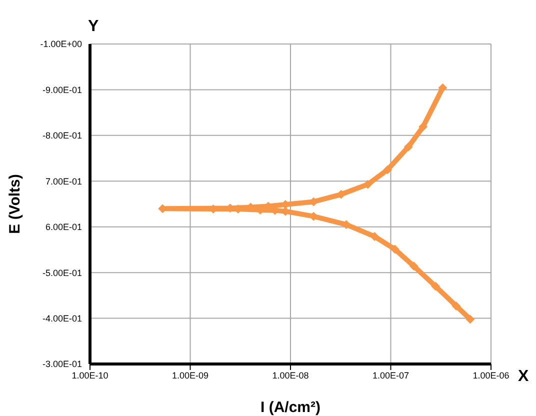 This screenshot has width=536, height=416. I want to click on y-tick-label: -5.00E-01, so click(62, 273).